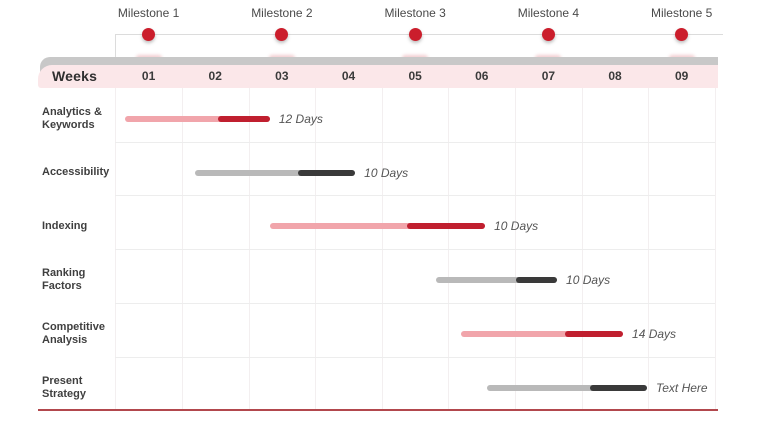  What do you see at coordinates (682, 387) in the screenshot?
I see `task-duration-label: Text Here` at bounding box center [682, 387].